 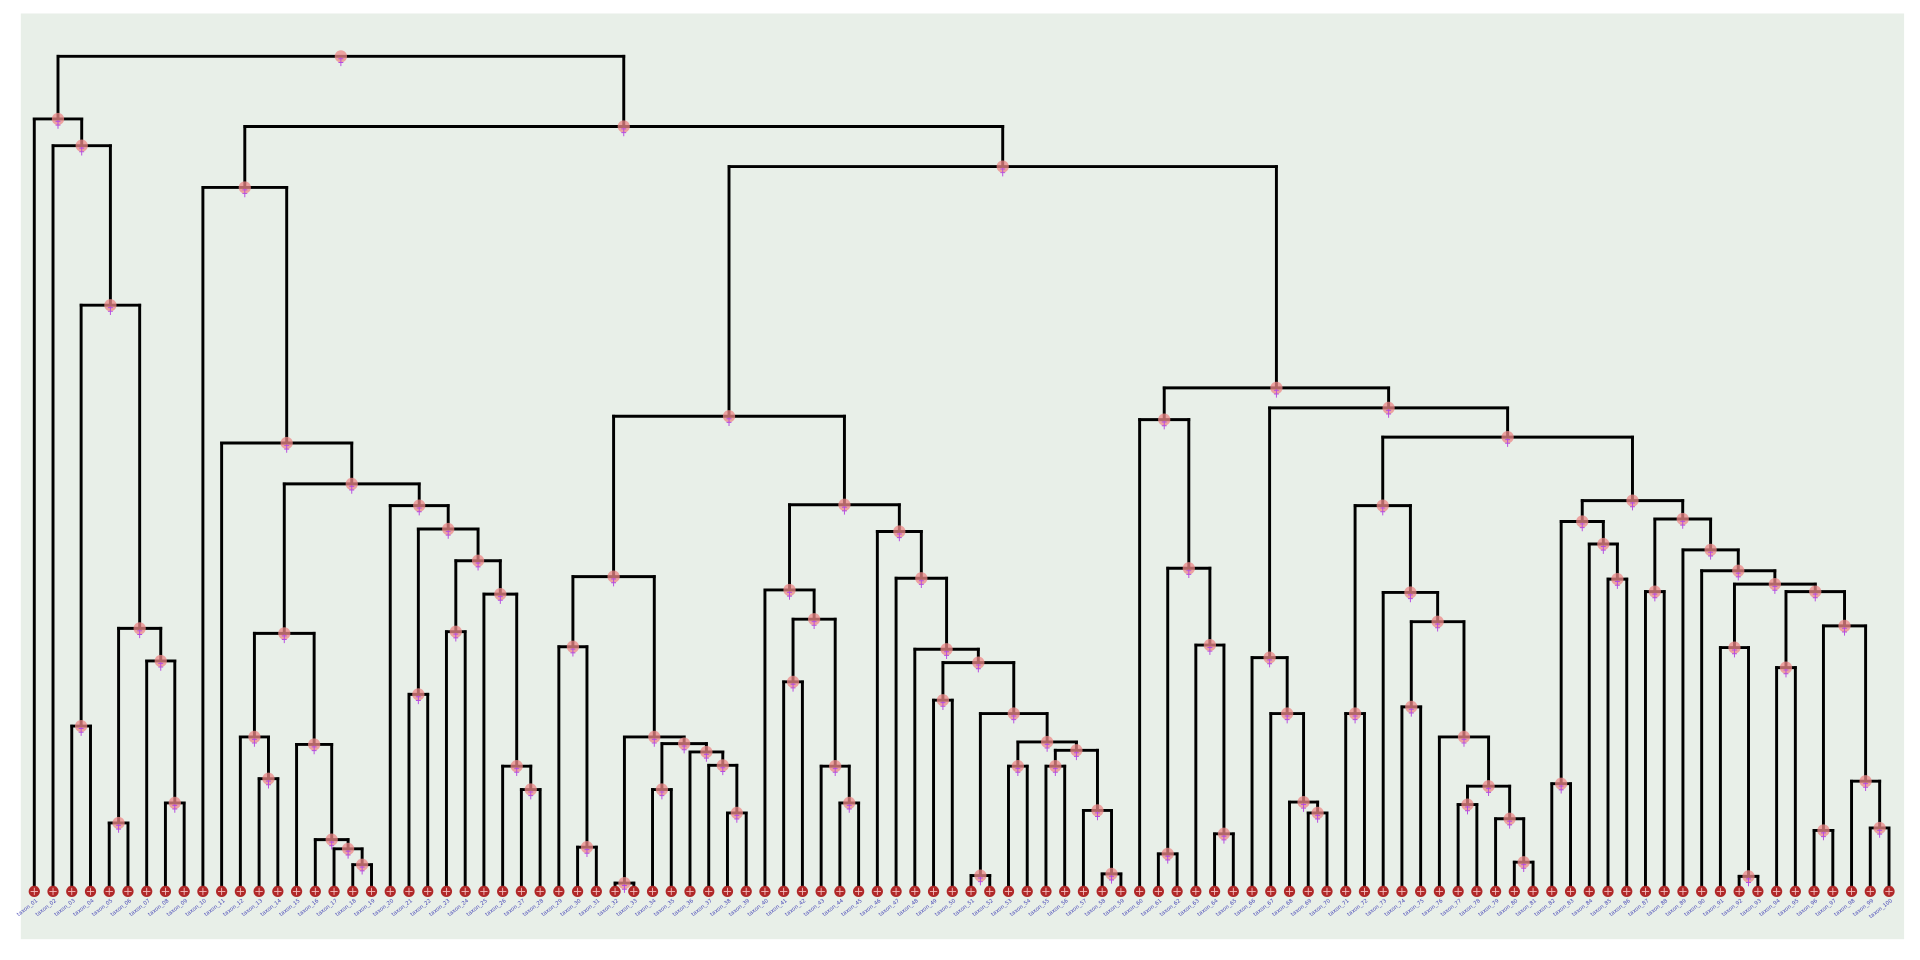 What do you see at coordinates (221, 891) in the screenshot?
I see `leaf-marker-cross` at bounding box center [221, 891].